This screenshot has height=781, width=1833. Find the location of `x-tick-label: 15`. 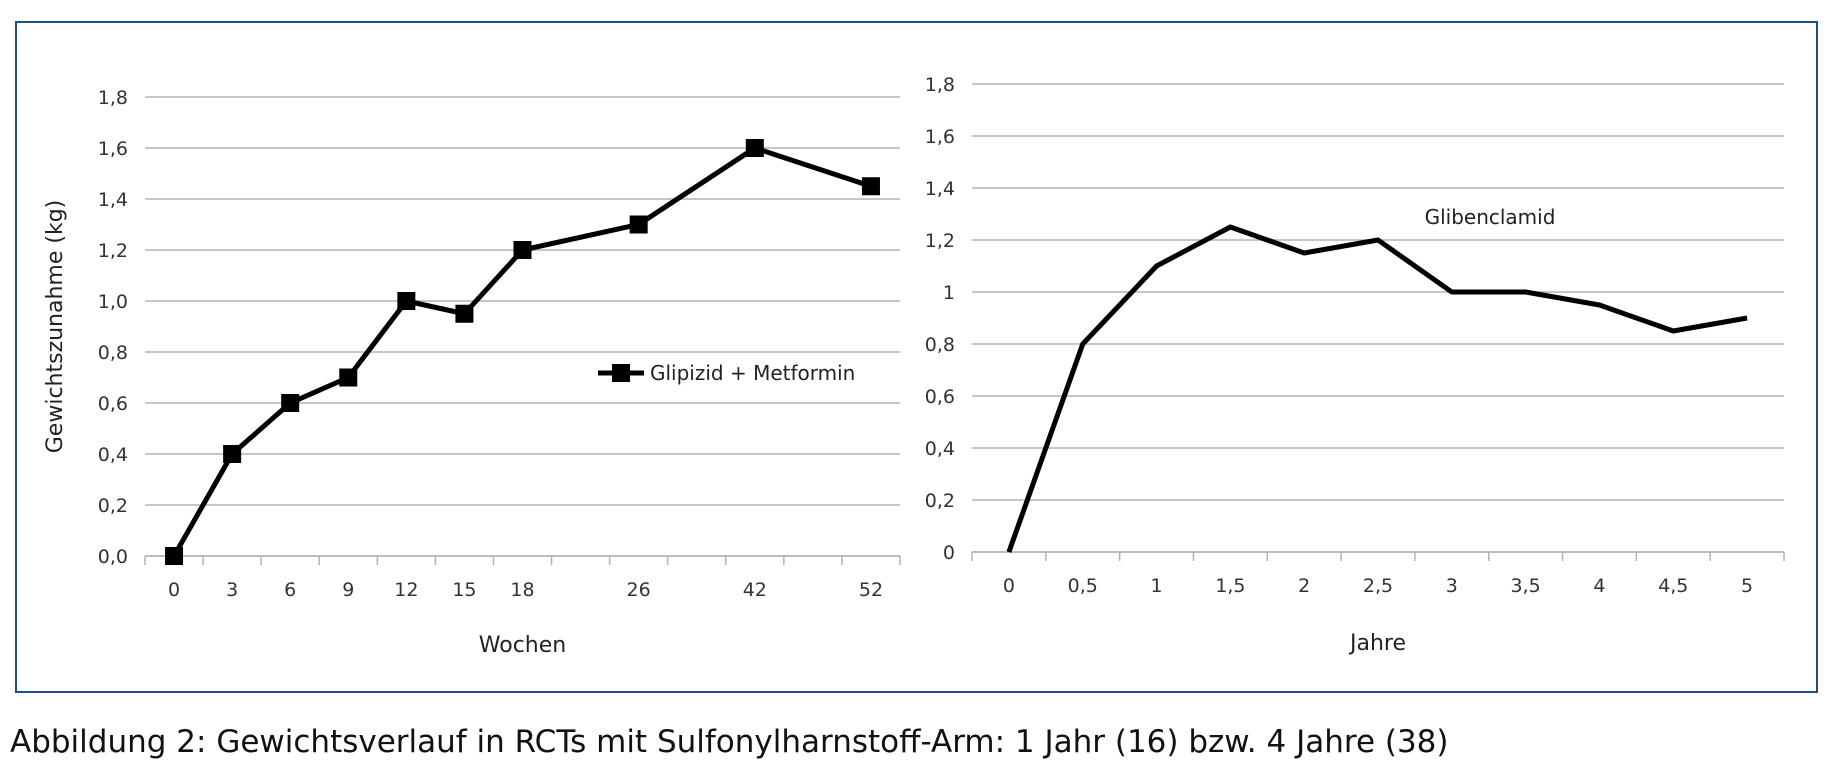

x-tick-label: 15 is located at coordinates (464, 590).